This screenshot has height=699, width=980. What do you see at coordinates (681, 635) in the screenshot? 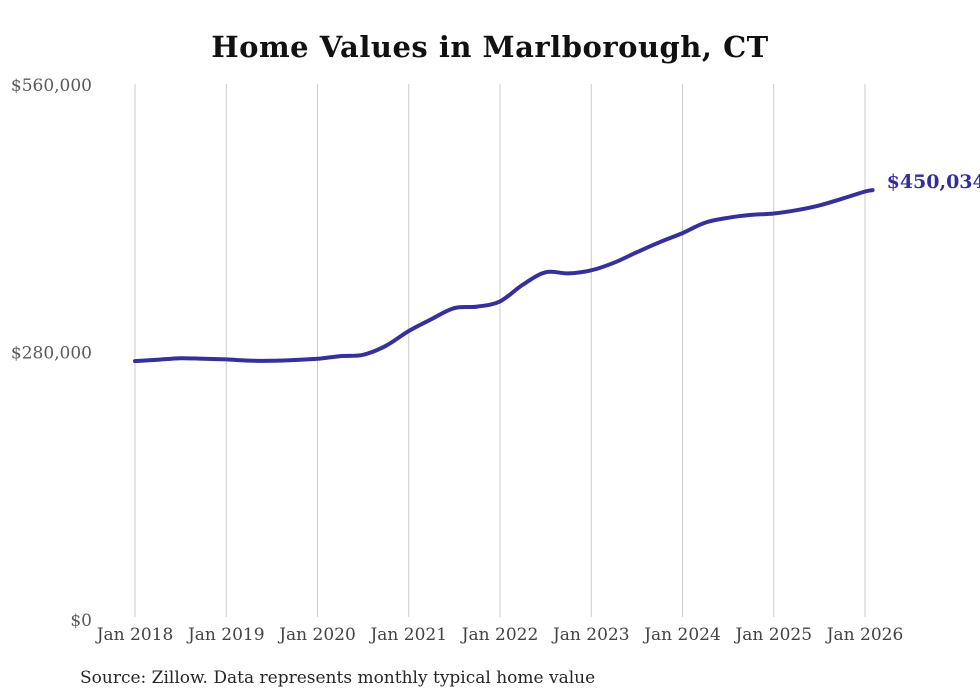
I see `x-axis-tick-label: Jan 2024` at bounding box center [681, 635].